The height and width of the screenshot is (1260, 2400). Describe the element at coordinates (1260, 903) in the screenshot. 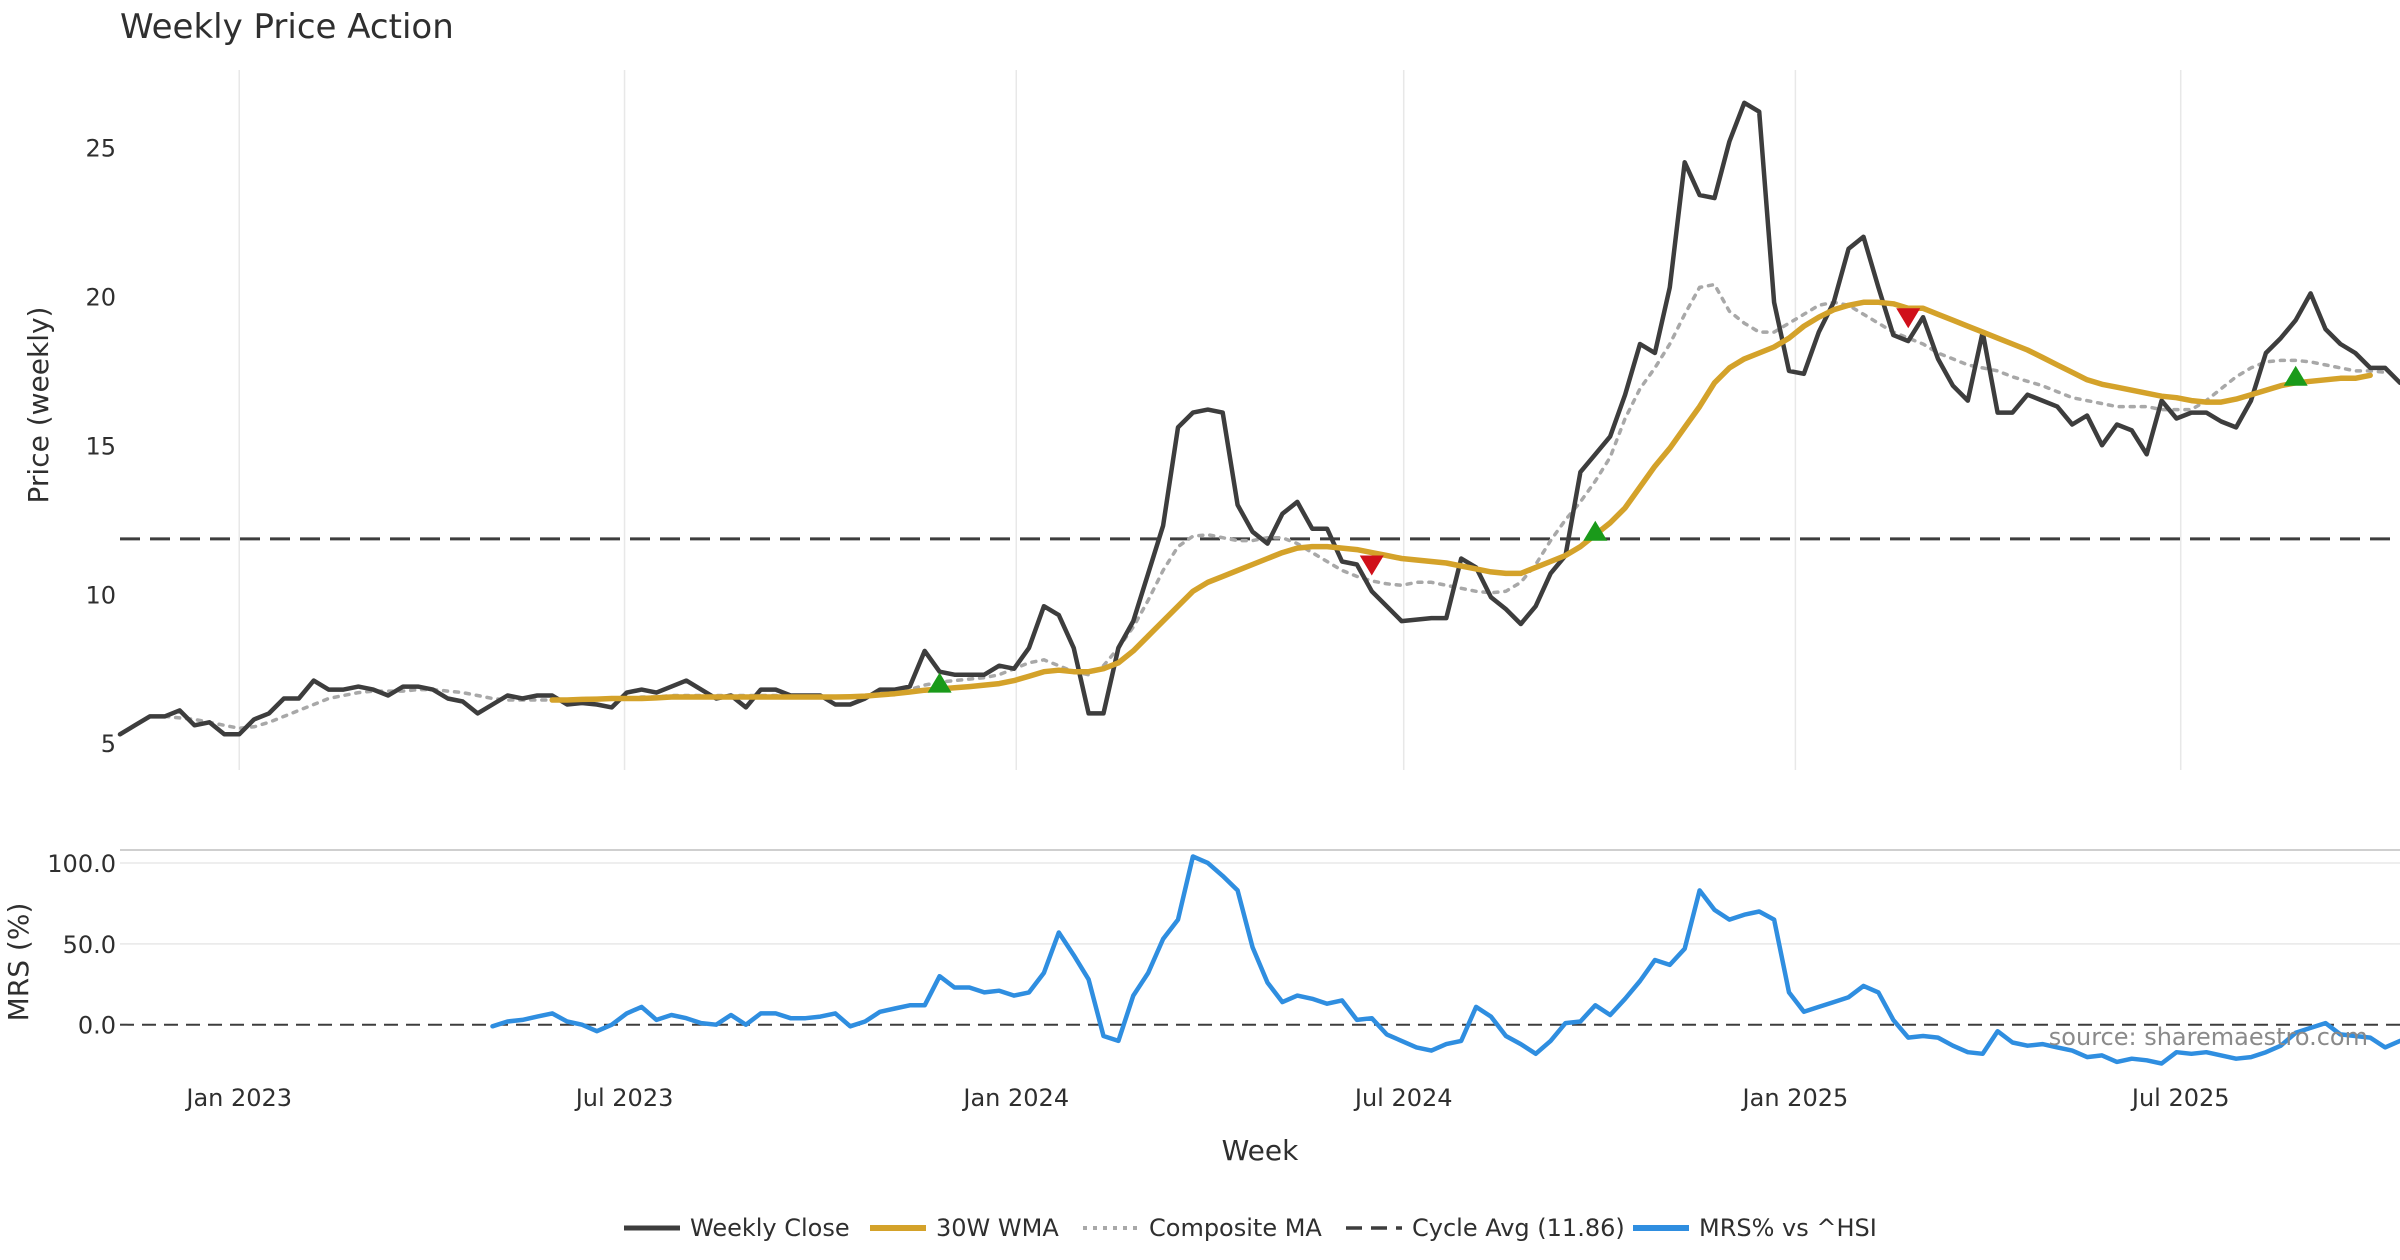

I see `mrs-gridlines` at that location.